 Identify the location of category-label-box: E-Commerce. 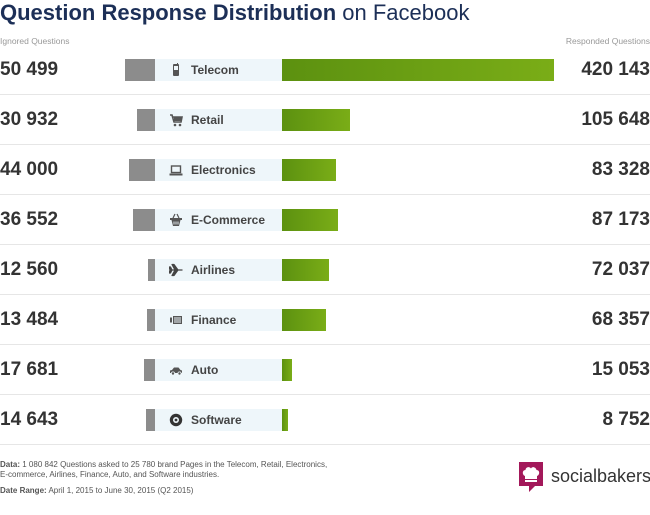
(218, 220).